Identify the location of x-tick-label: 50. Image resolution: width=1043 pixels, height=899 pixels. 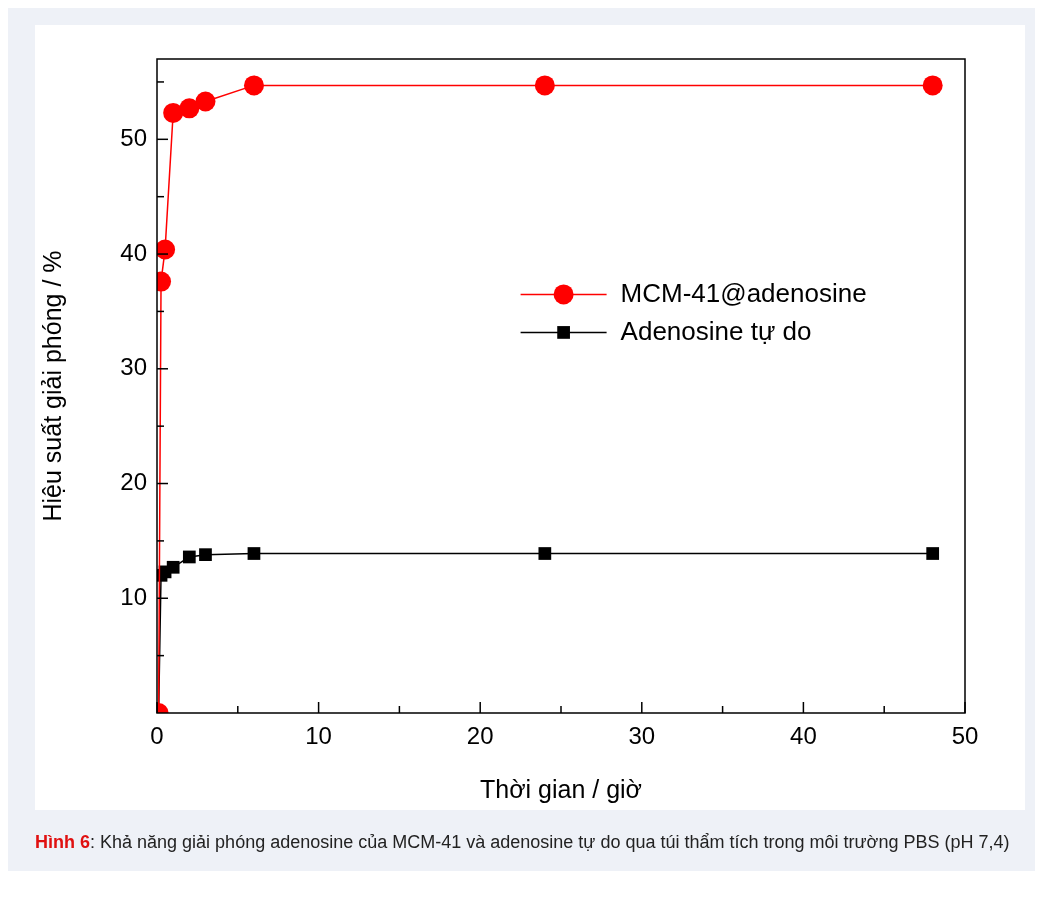
(965, 735).